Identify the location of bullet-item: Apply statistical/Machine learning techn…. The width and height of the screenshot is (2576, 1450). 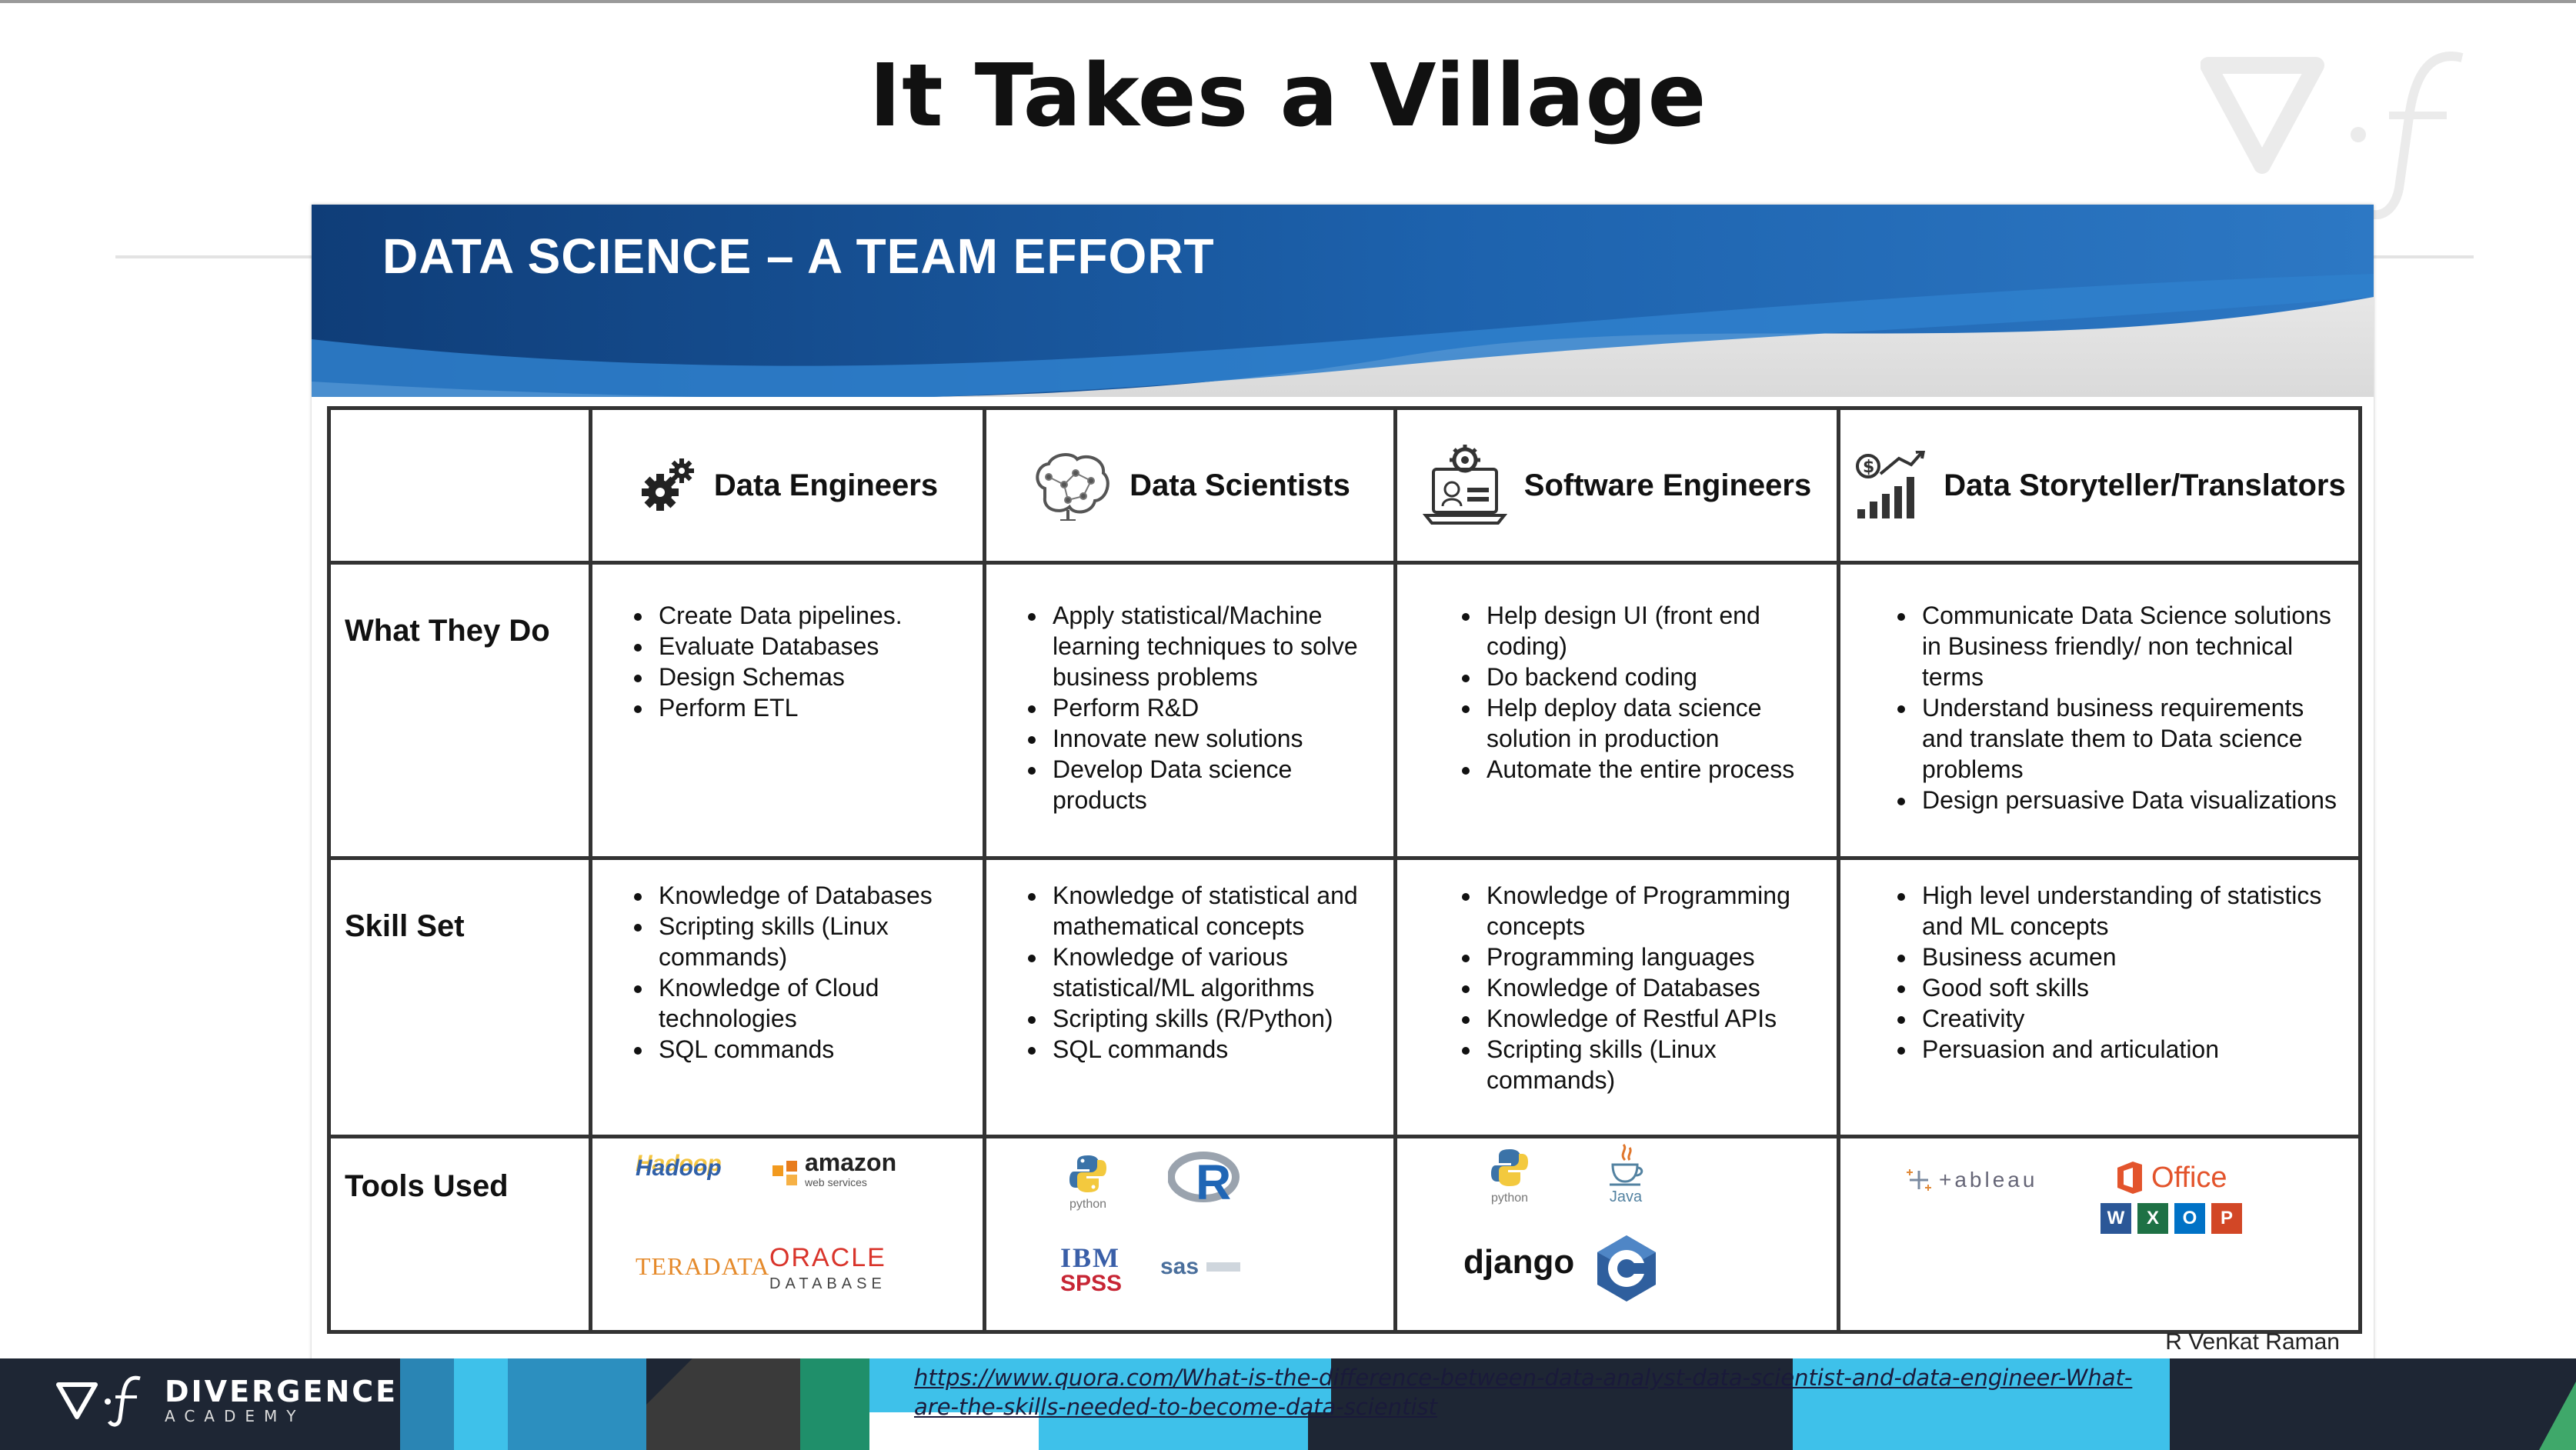
(1213, 646).